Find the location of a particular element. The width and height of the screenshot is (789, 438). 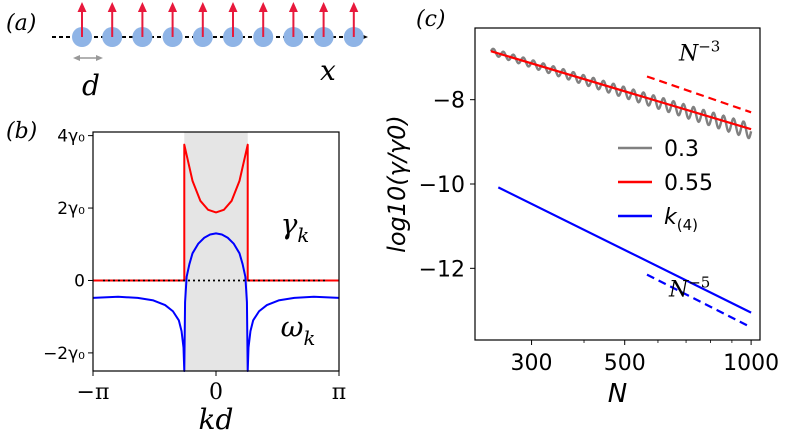

gamma-k-label-sub: k is located at coordinates (303, 235).